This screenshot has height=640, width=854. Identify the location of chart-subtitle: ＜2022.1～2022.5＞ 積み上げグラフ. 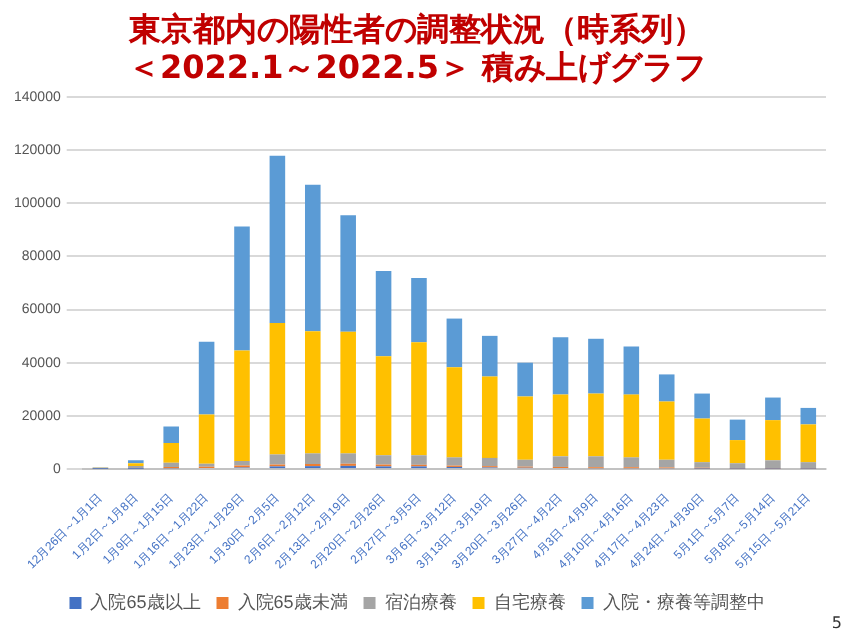
(417, 66).